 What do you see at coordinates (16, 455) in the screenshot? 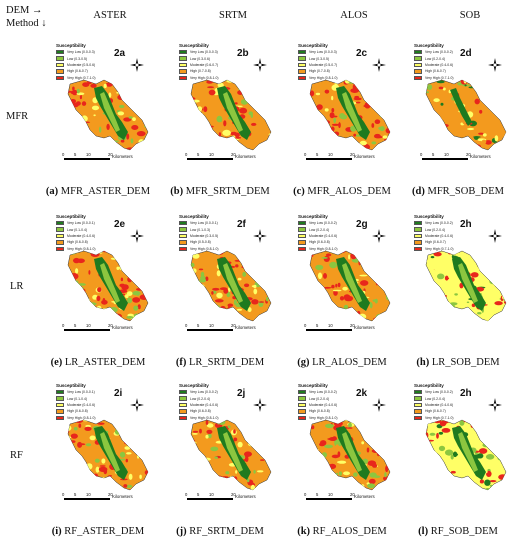
I see `row-header-rf: RF` at bounding box center [16, 455].